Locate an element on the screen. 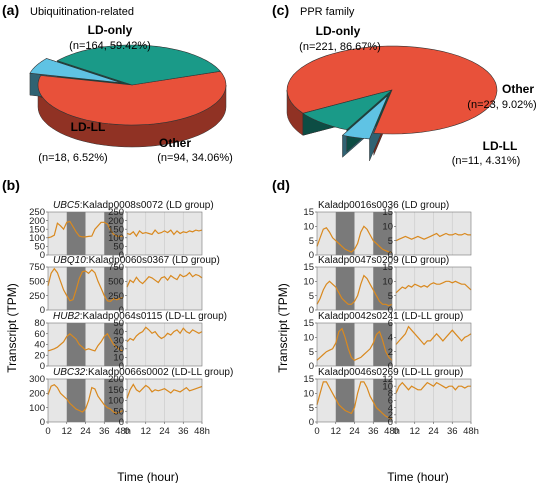  ld-subplot: 0 250 500 750 is located at coordinates (76, 289).